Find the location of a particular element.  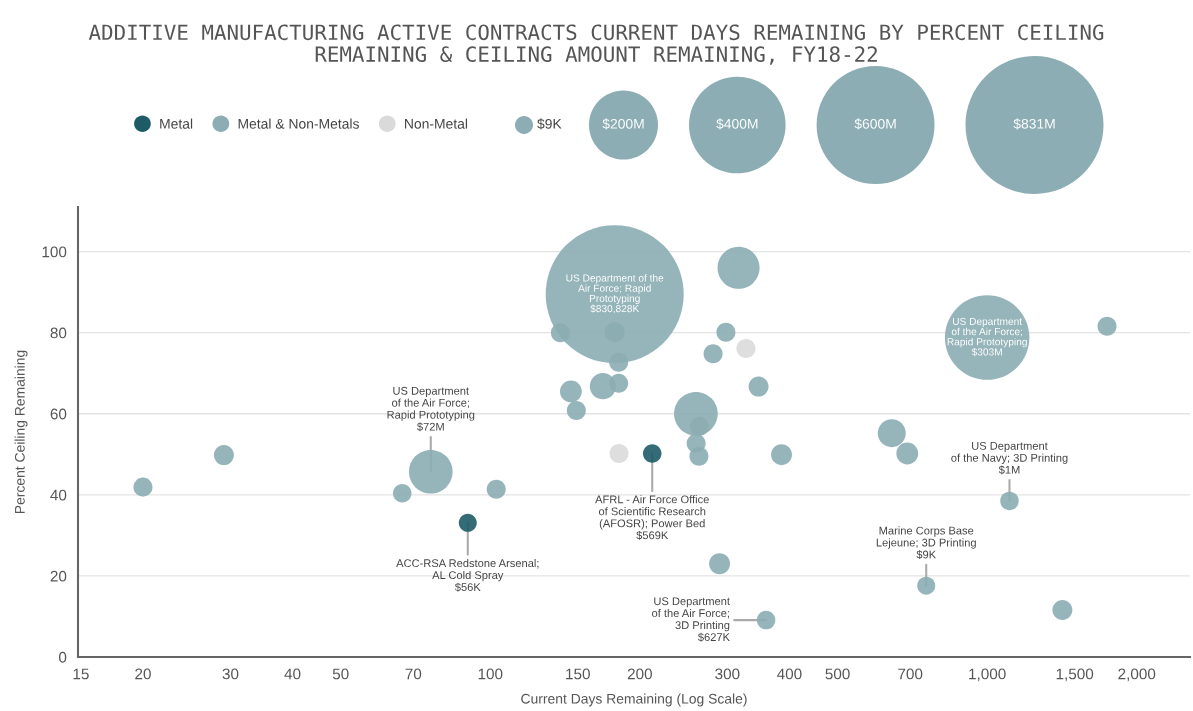

annotation: AFRL - Air Force Office of Scientific Research (AFOSR); Power Bed $569K is located at coordinates (652, 517).